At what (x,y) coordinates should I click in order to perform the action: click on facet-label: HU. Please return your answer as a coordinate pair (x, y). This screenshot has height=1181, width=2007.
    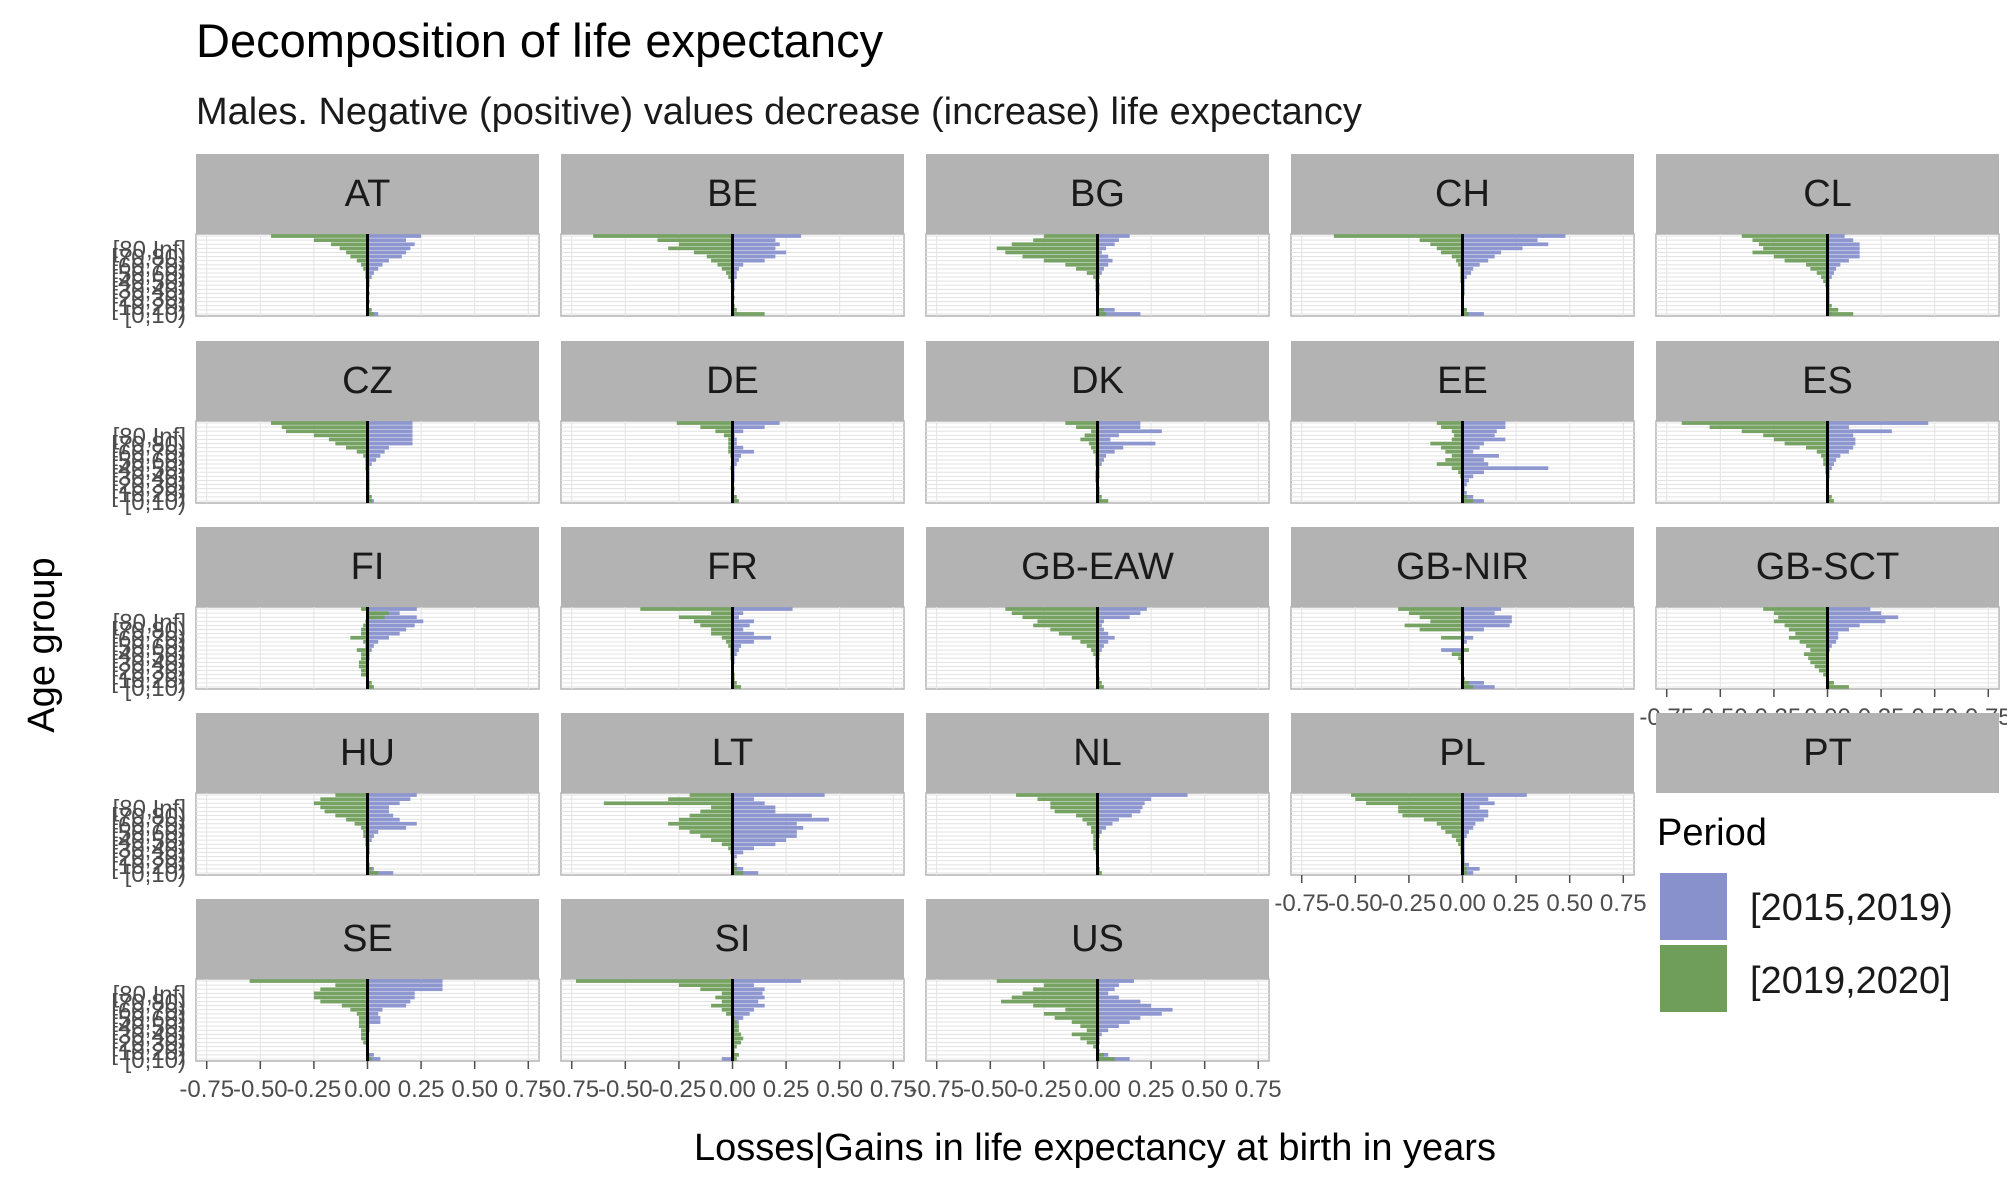
    Looking at the image, I should click on (367, 753).